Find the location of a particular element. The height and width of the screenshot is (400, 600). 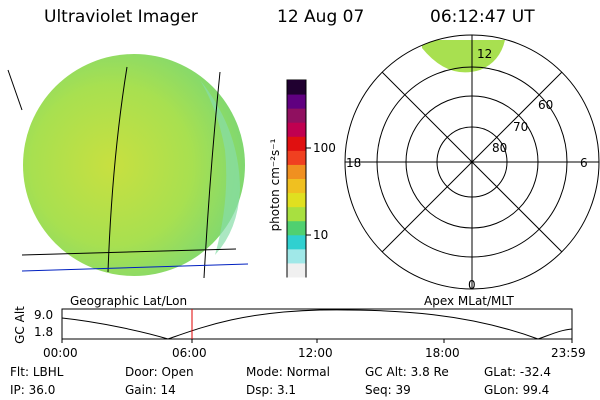

timeline-xtick-0000: 00:00 is located at coordinates (60, 353).